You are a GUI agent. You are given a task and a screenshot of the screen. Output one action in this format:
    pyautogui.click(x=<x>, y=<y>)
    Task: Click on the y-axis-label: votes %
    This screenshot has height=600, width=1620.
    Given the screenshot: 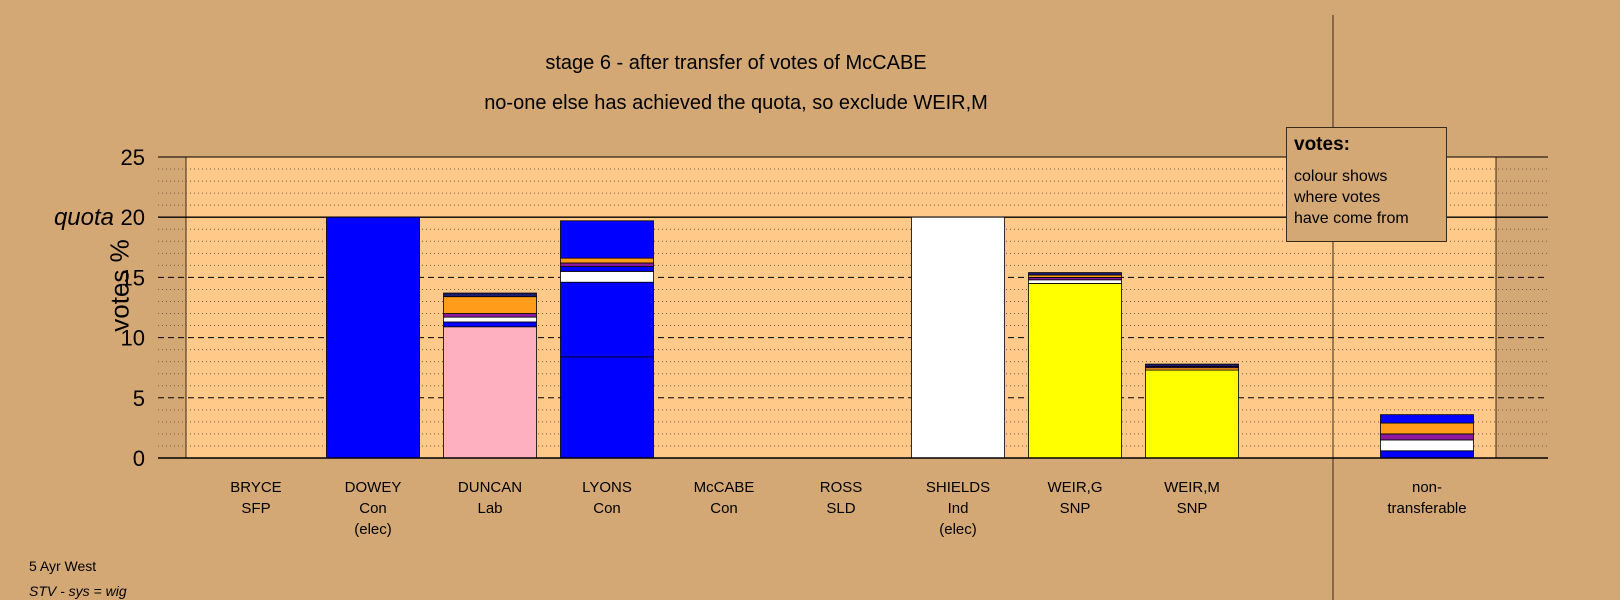 What is the action you would take?
    pyautogui.click(x=119, y=285)
    